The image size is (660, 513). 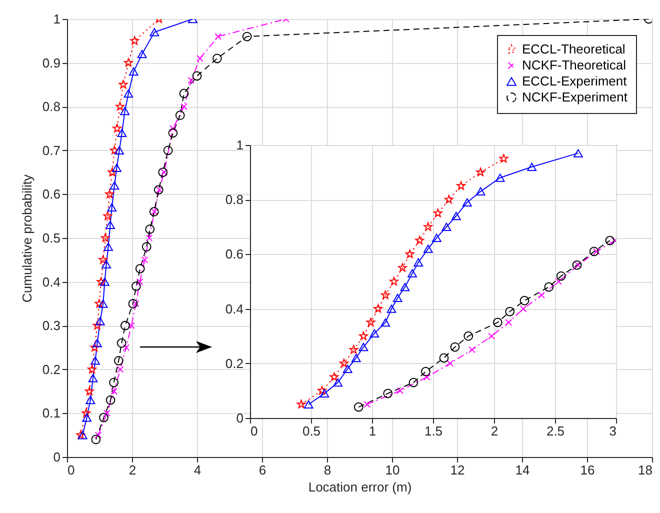 What do you see at coordinates (360, 487) in the screenshot?
I see `x-axis-title: Location error (m)` at bounding box center [360, 487].